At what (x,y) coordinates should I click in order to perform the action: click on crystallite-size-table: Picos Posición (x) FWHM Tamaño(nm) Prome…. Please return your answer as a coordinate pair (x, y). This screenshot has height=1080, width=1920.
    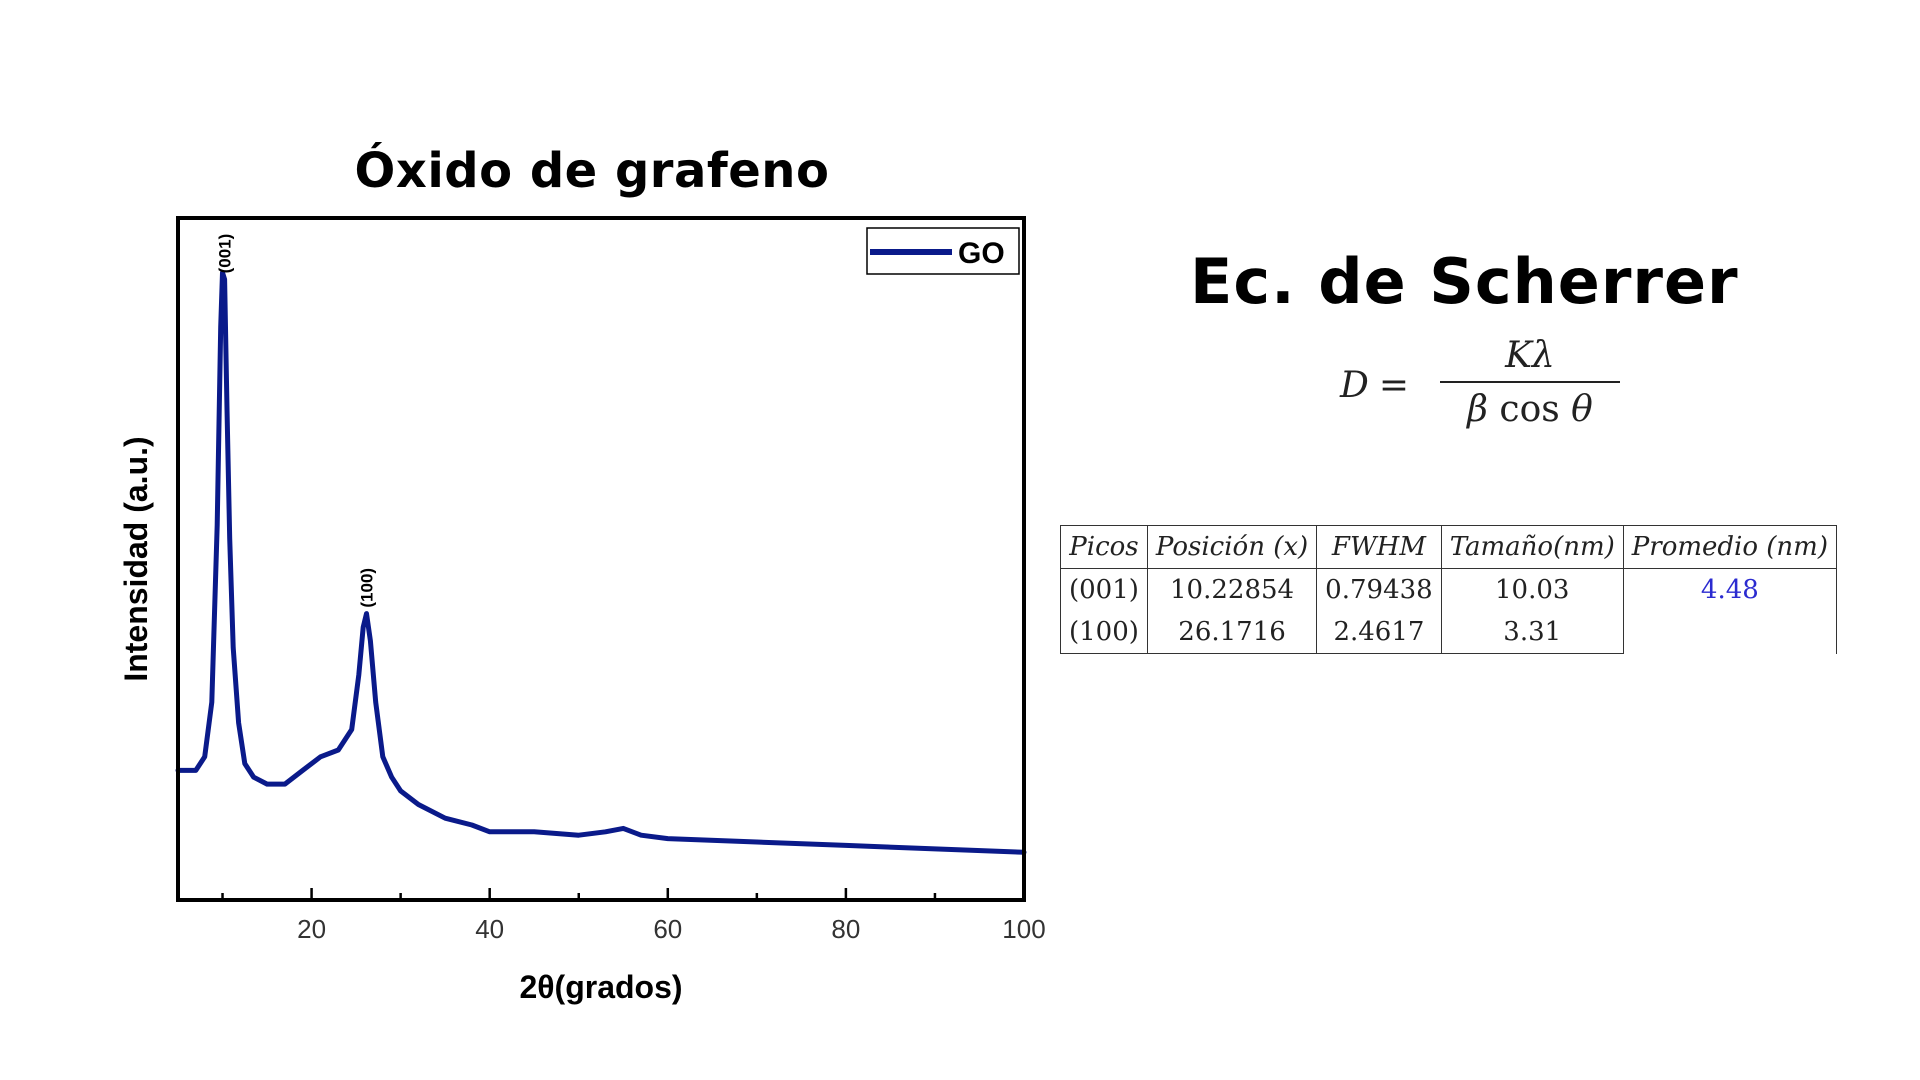
    Looking at the image, I should click on (1448, 589).